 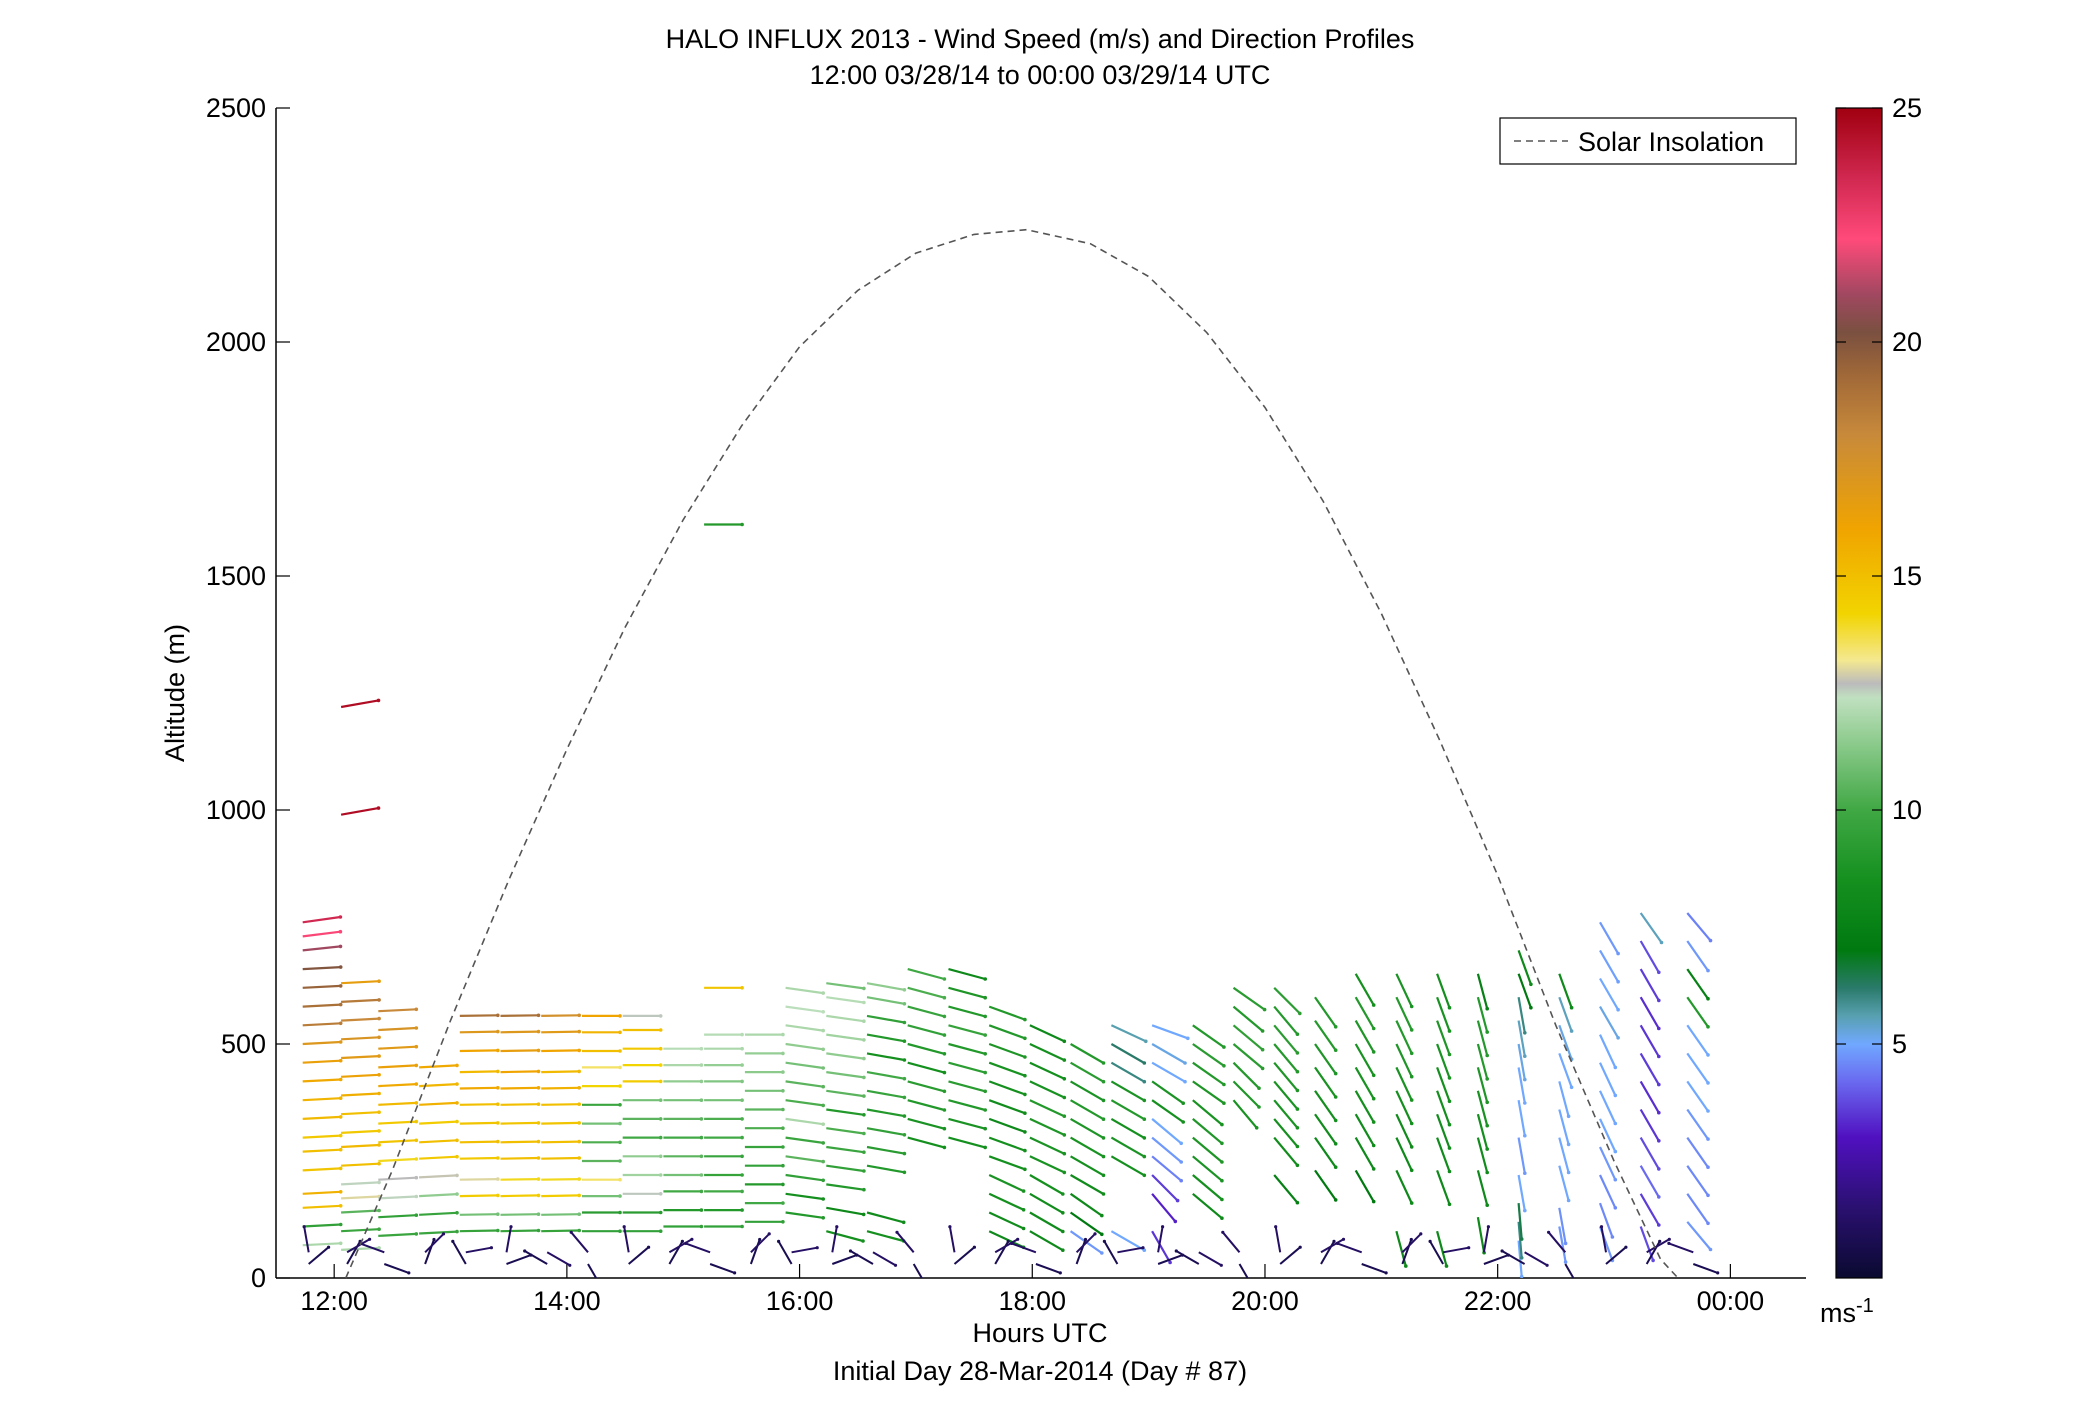 I want to click on x-tick-label: 18:00, so click(x=1032, y=1301).